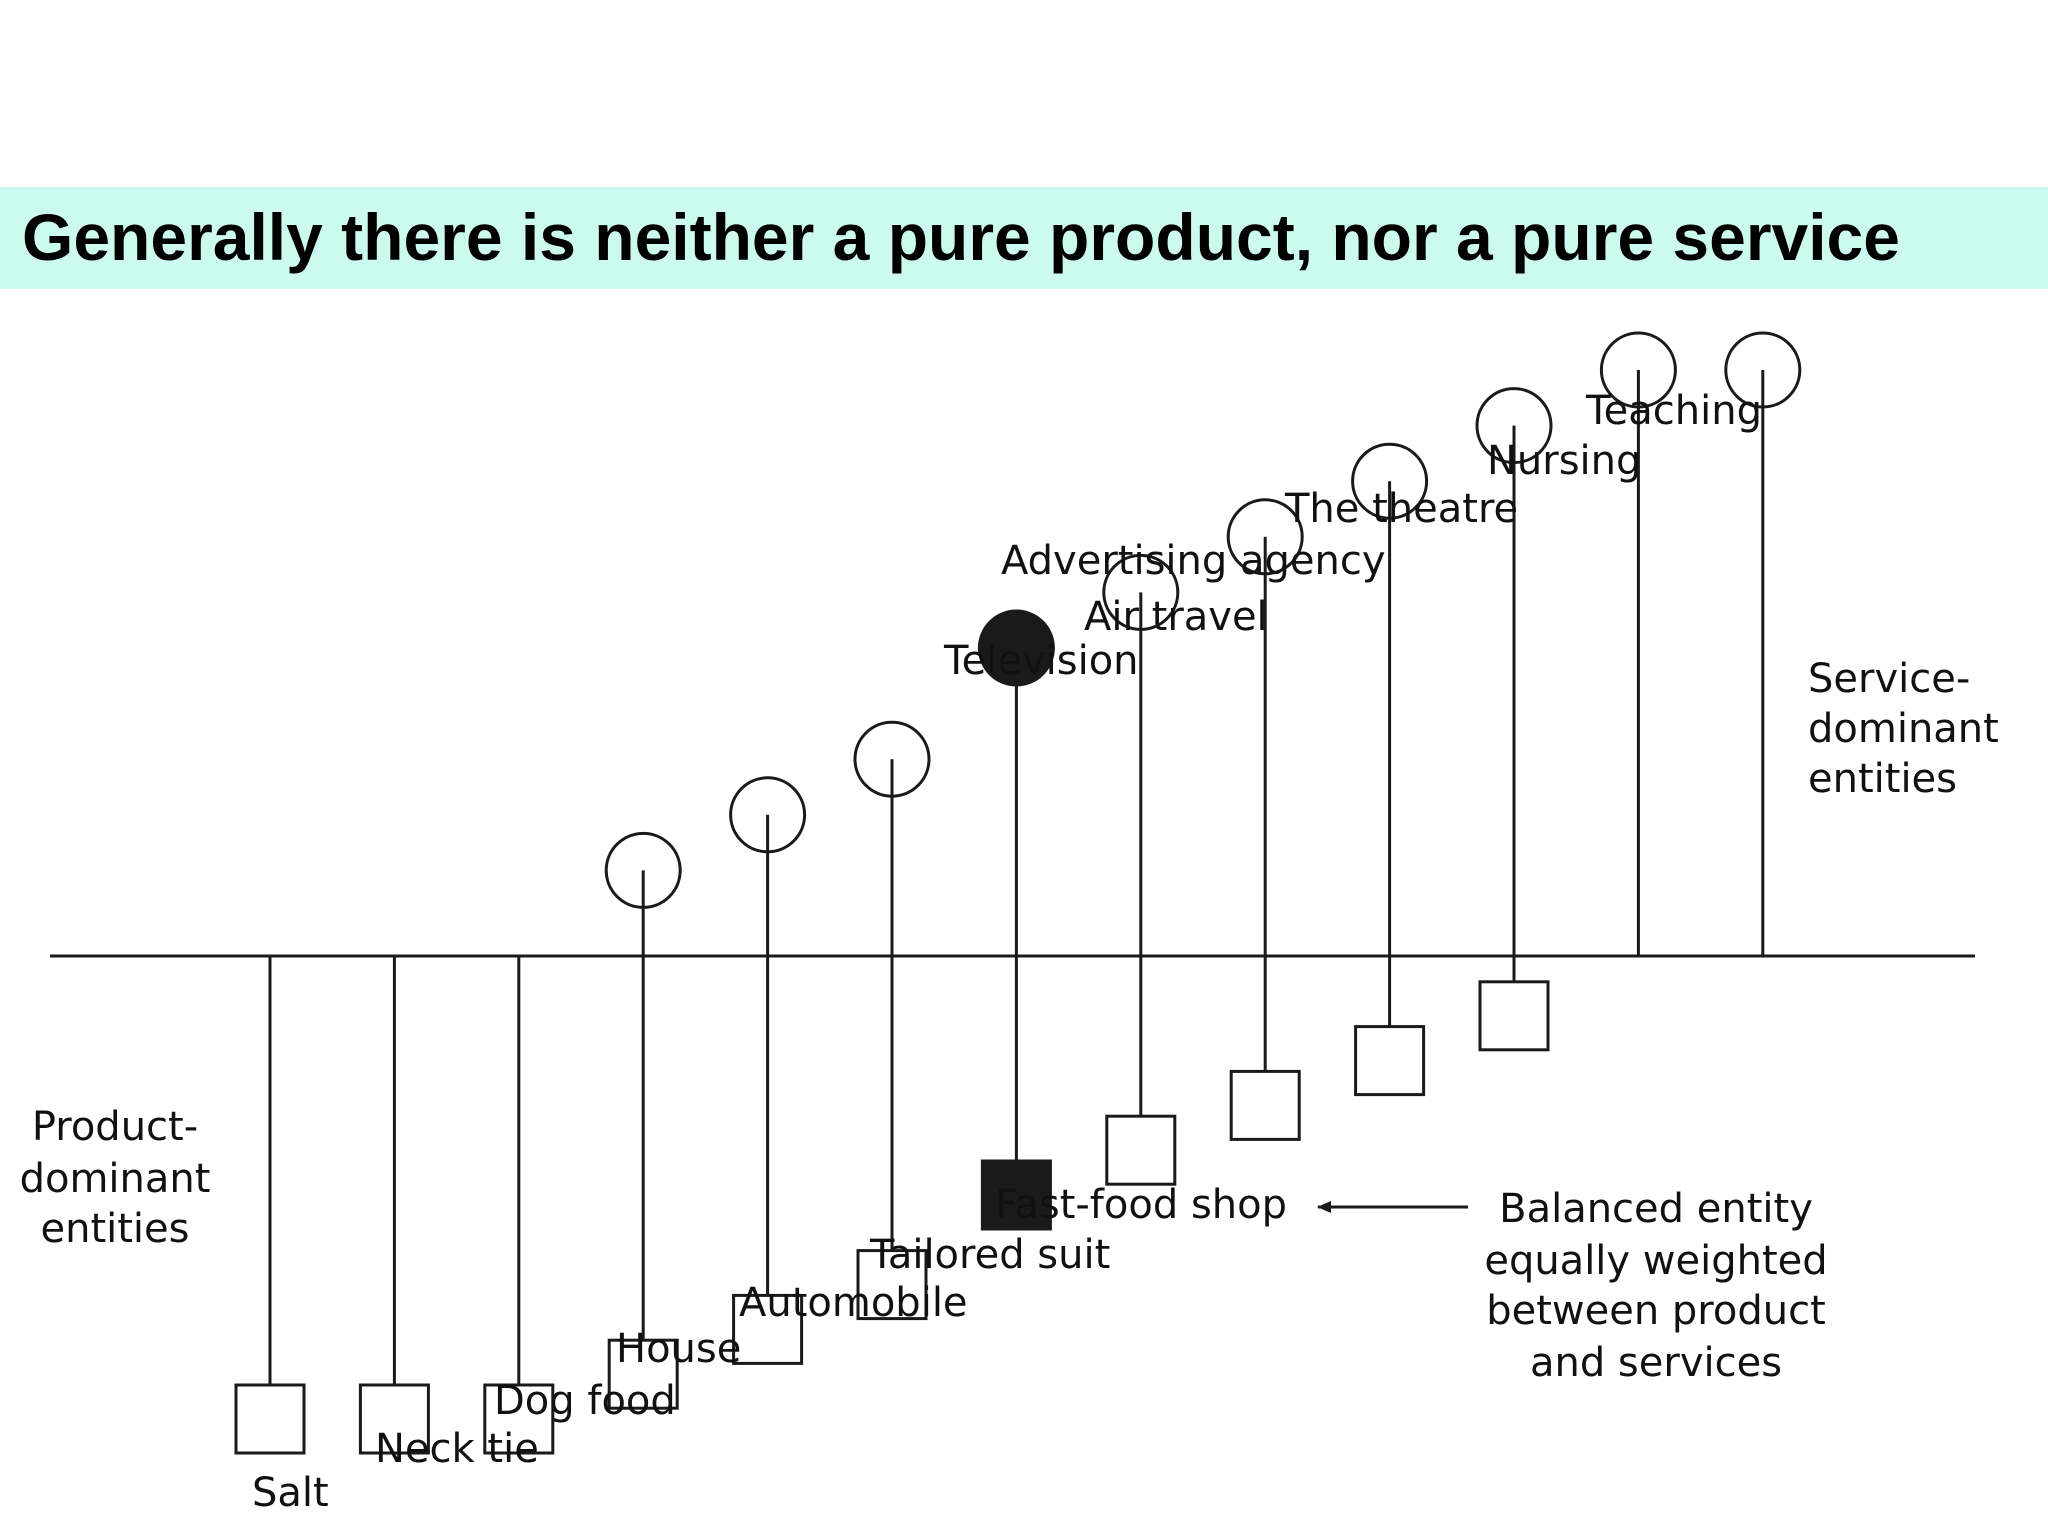 The height and width of the screenshot is (1536, 2048). What do you see at coordinates (457, 1449) in the screenshot?
I see `entity-label-neck-tie: Neck tie` at bounding box center [457, 1449].